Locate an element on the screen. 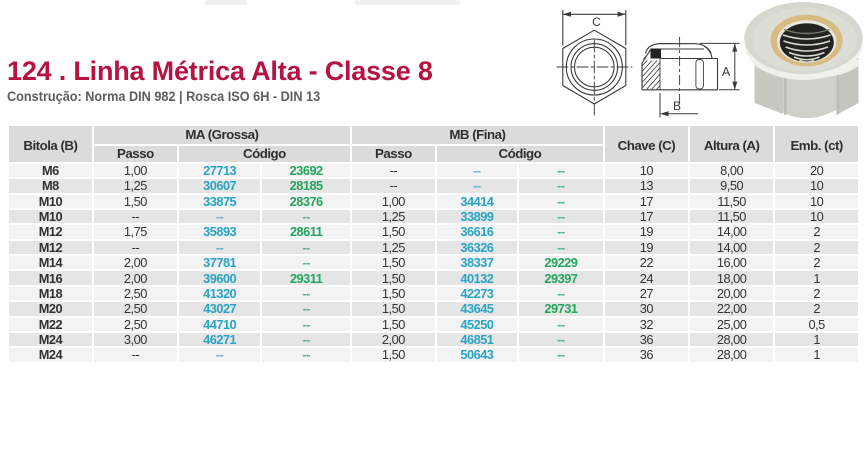 The width and height of the screenshot is (868, 462). svg-text: A is located at coordinates (726, 72).